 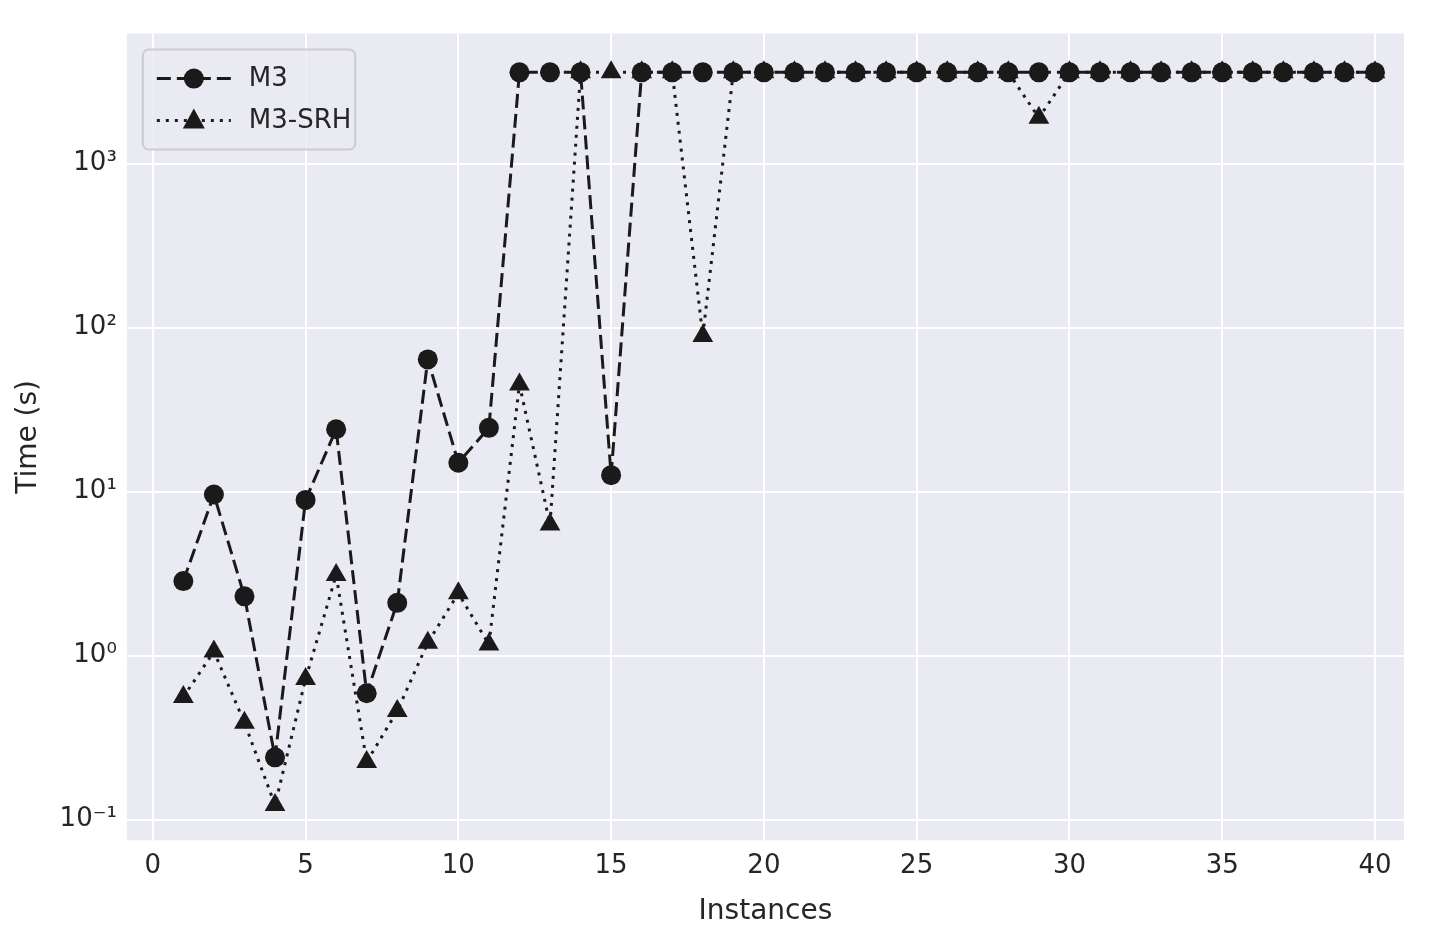 I want to click on x-tick-label: 25, so click(x=917, y=863).